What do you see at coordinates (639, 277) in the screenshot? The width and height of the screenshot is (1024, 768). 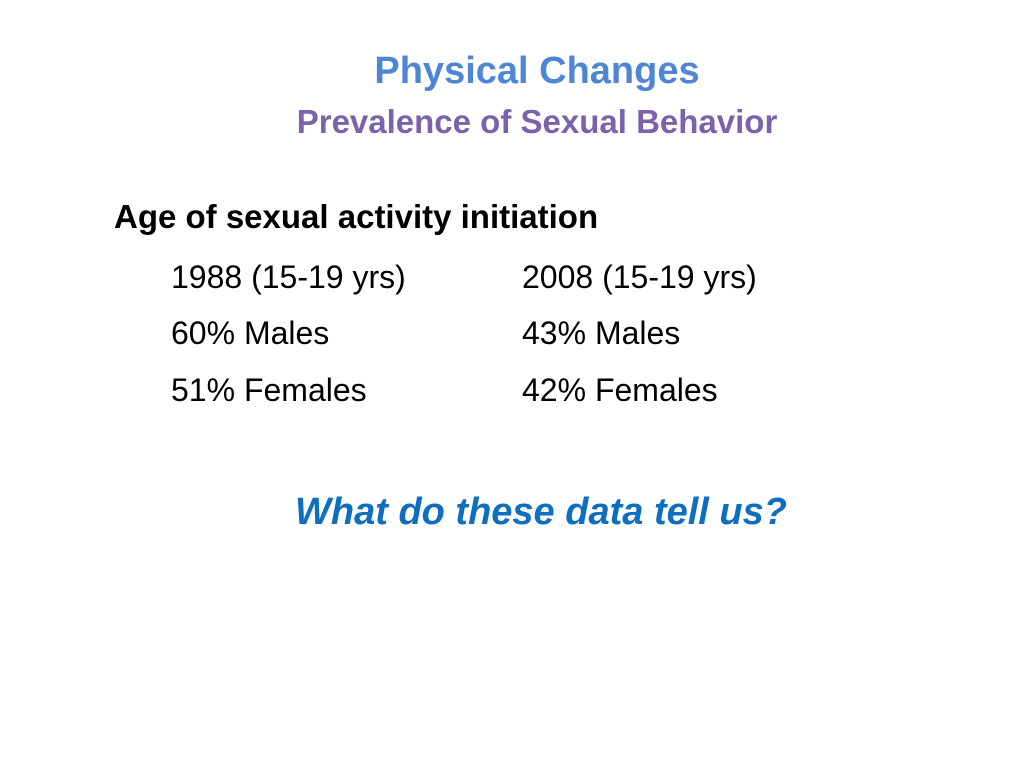 I see `column-header-2008: 2008 (15-19 yrs)` at bounding box center [639, 277].